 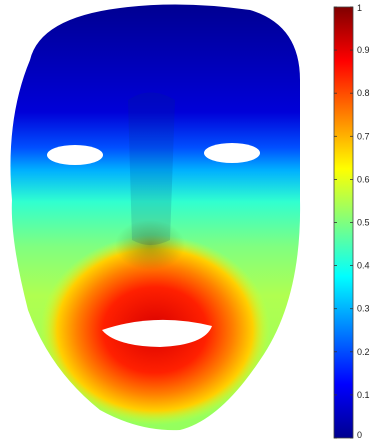 What do you see at coordinates (363, 179) in the screenshot?
I see `colorbar-tick-label: 0.6` at bounding box center [363, 179].